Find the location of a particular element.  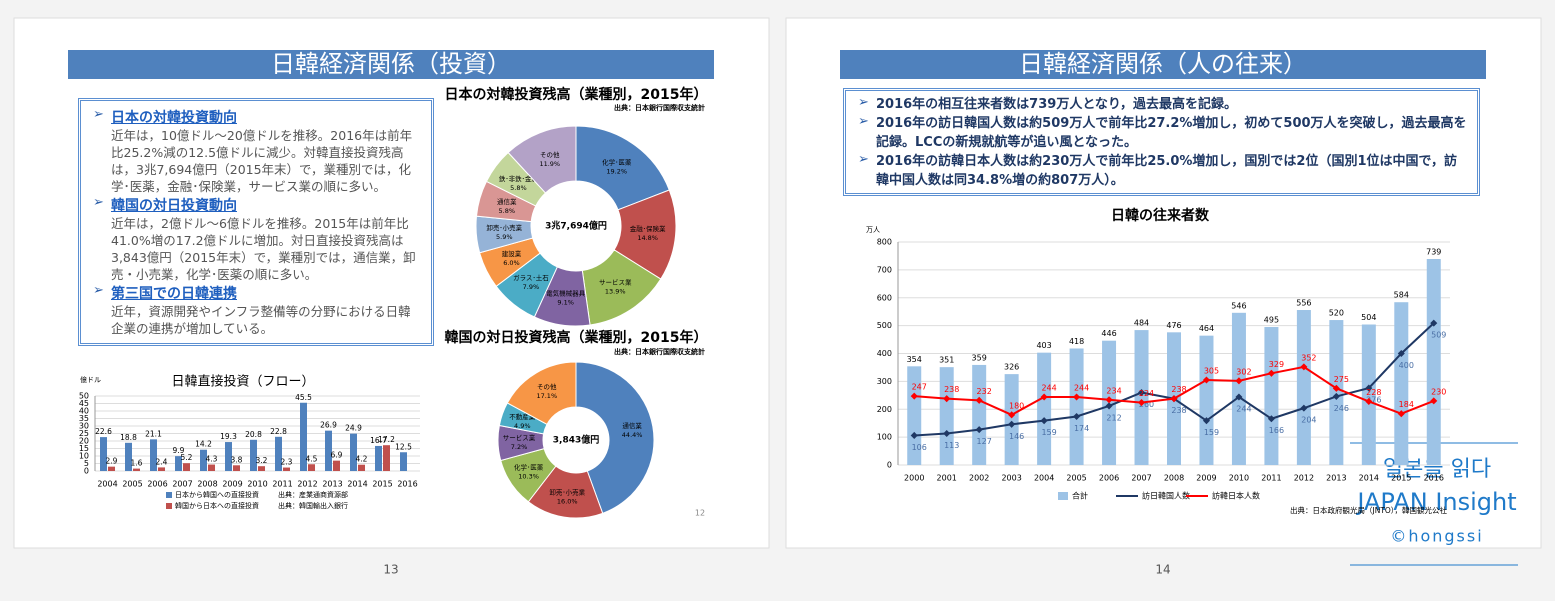

data-label: 184 is located at coordinates (1406, 404).